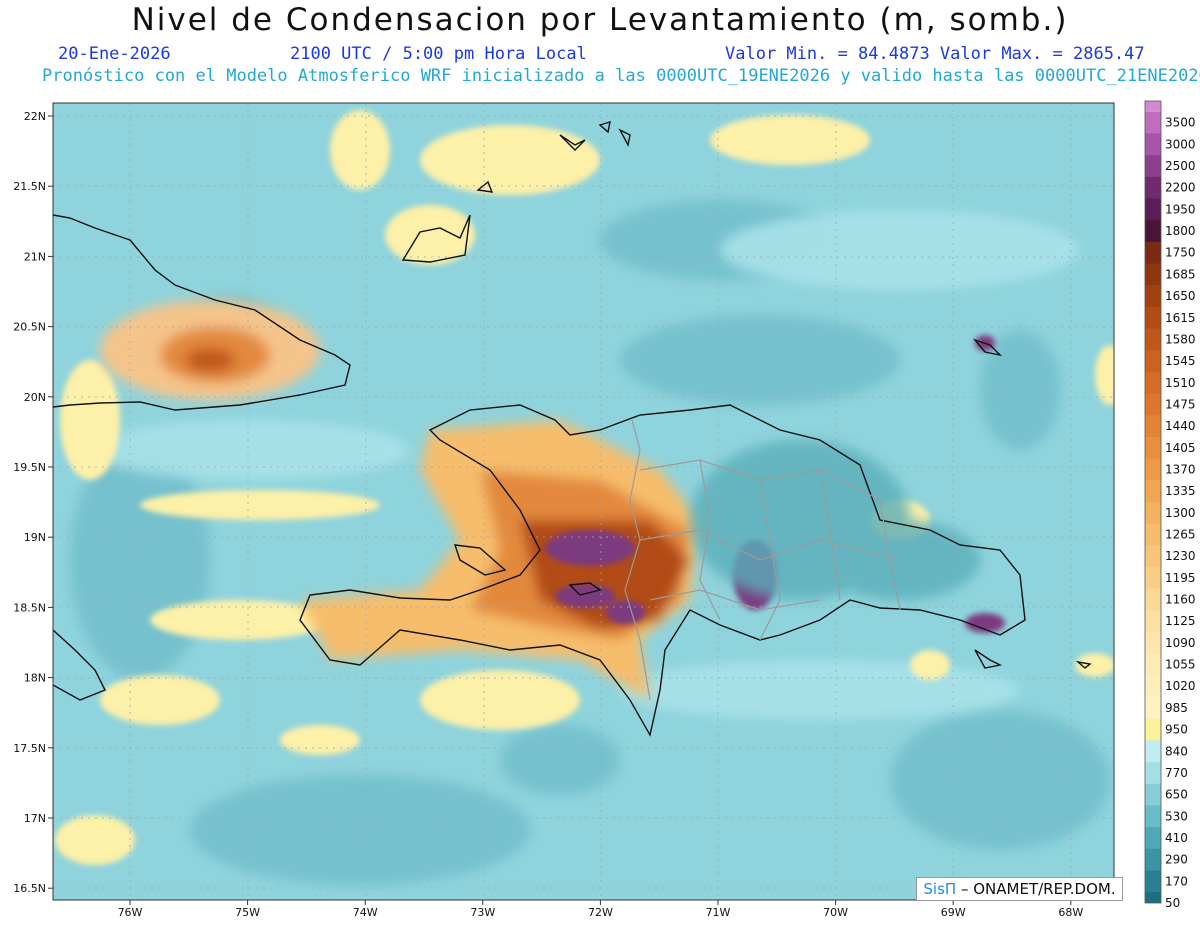 The image size is (1200, 927). Describe the element at coordinates (1180, 296) in the screenshot. I see `colorbar-label: 1650` at that location.